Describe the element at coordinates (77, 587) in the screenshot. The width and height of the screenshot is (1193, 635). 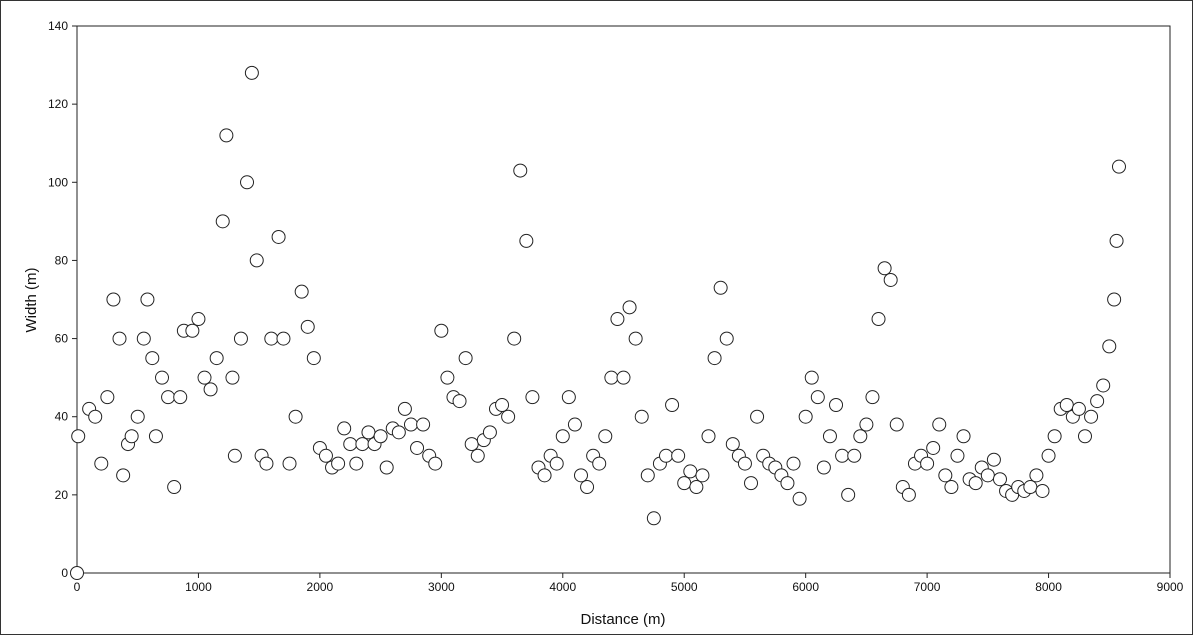
I see `x-tick-label: 0` at that location.